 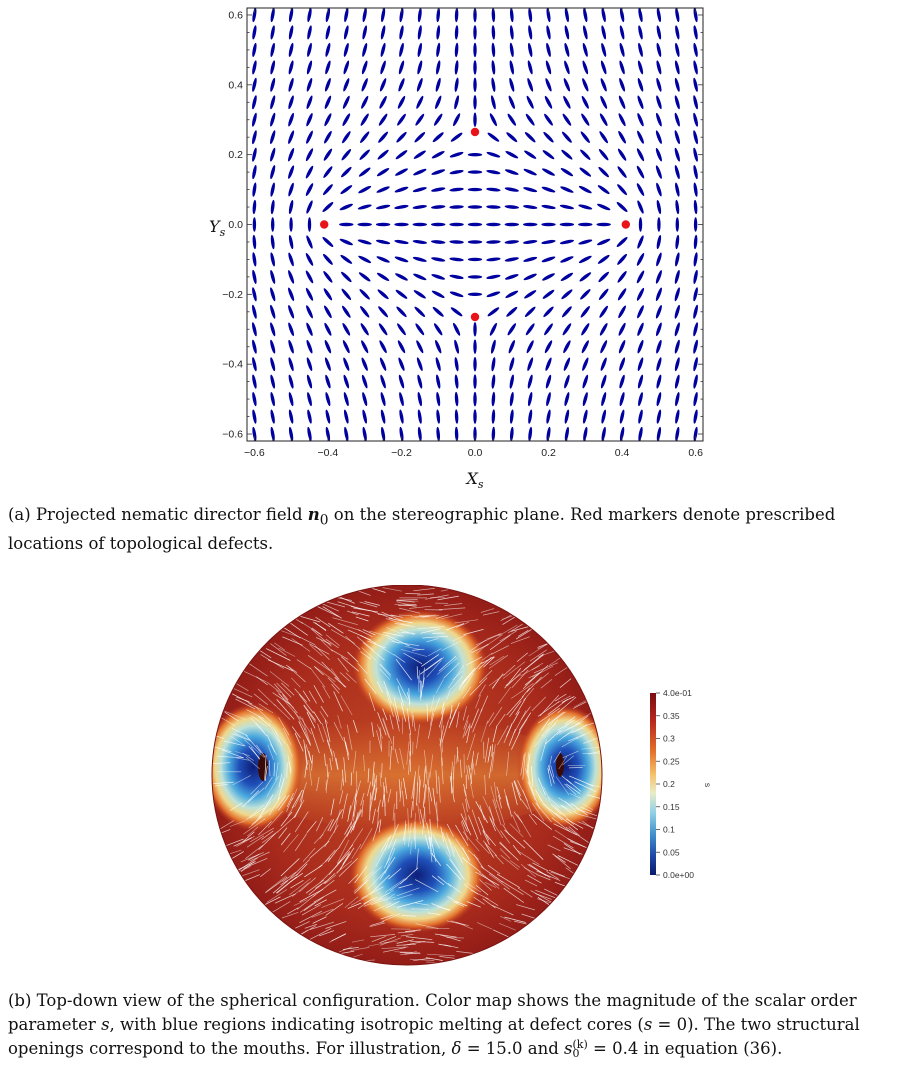 I want to click on colorbar-gradient, so click(x=653, y=784).